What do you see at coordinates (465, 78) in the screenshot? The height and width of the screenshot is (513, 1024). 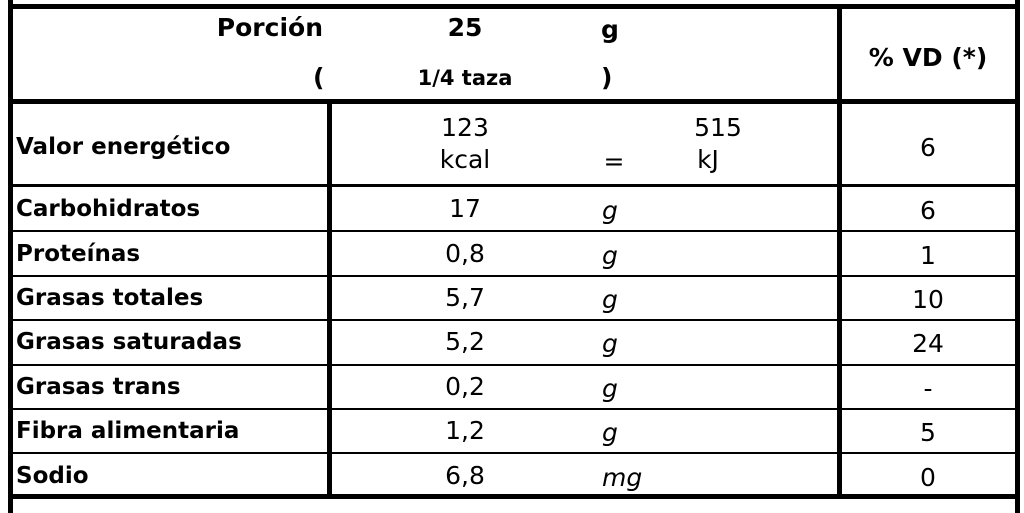 I see `household: 1/4 taza` at bounding box center [465, 78].